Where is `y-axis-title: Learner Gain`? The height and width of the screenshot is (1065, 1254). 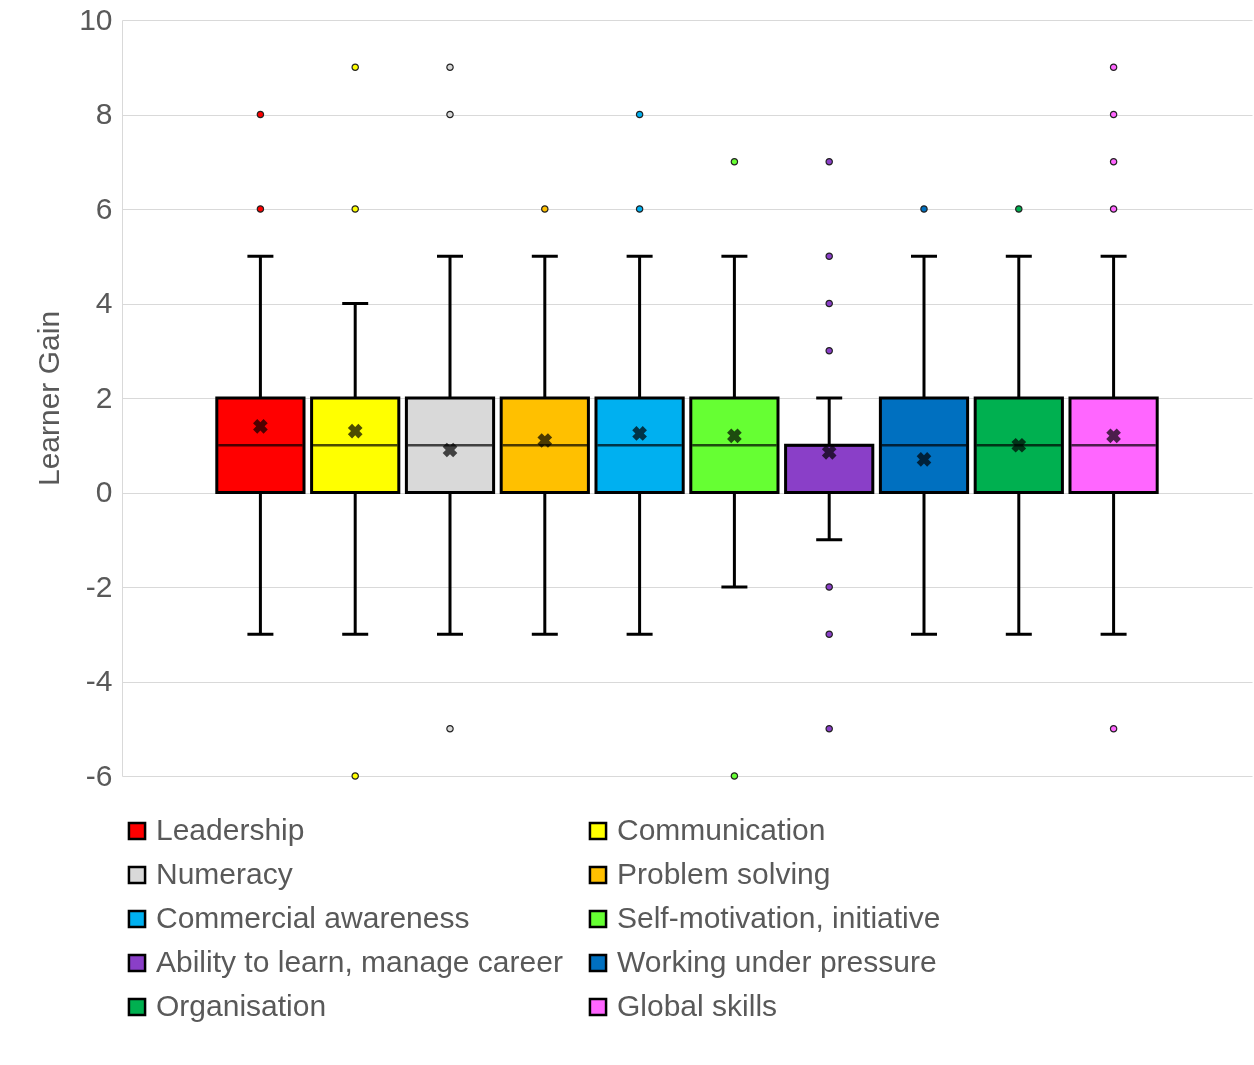 y-axis-title: Learner Gain is located at coordinates (49, 398).